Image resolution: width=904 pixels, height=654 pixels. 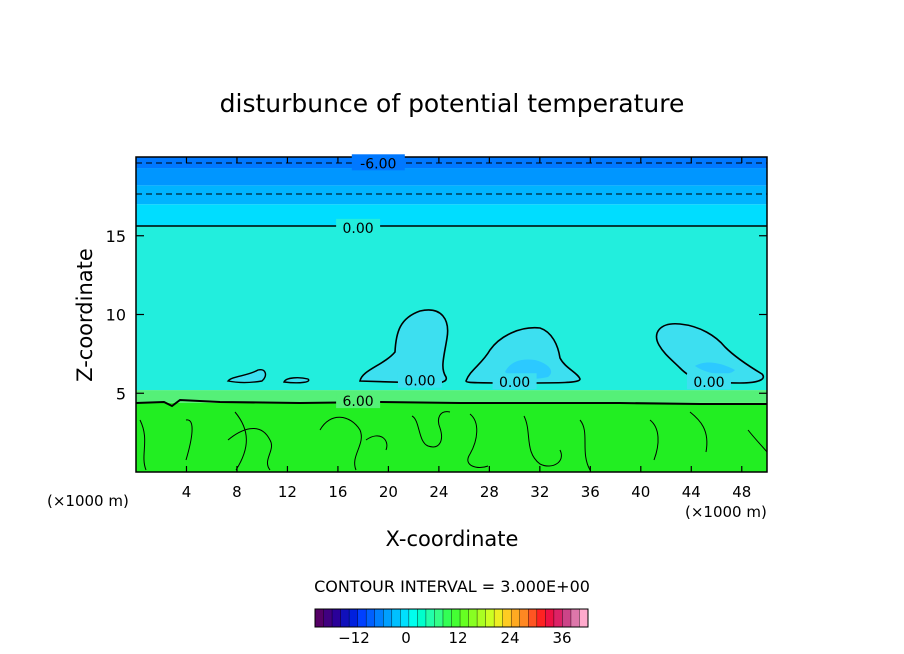 What do you see at coordinates (452, 103) in the screenshot?
I see `chart-title: disturbunce of potential temperature` at bounding box center [452, 103].